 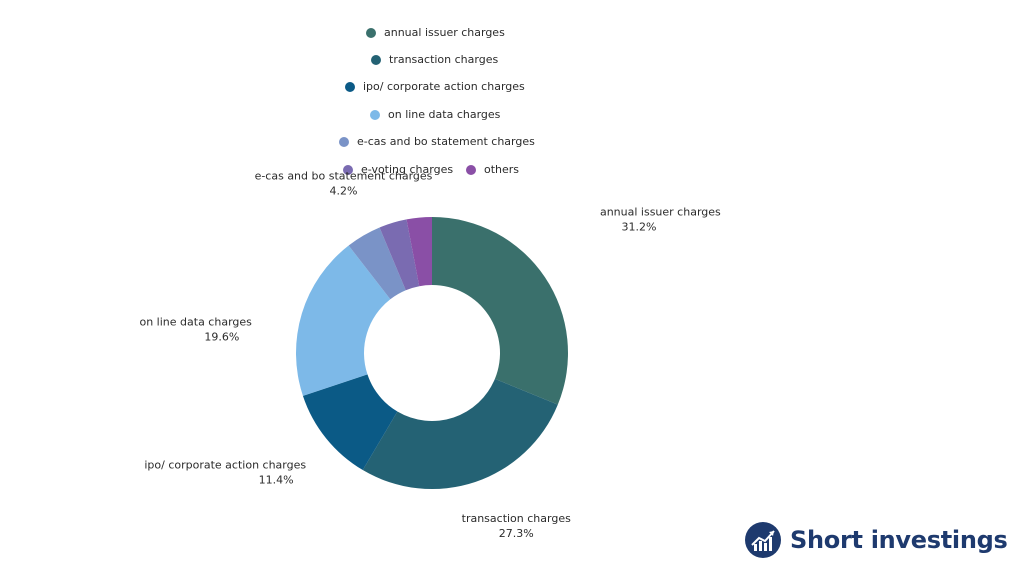 I want to click on slice-label-value: 27.3%, so click(x=516, y=533).